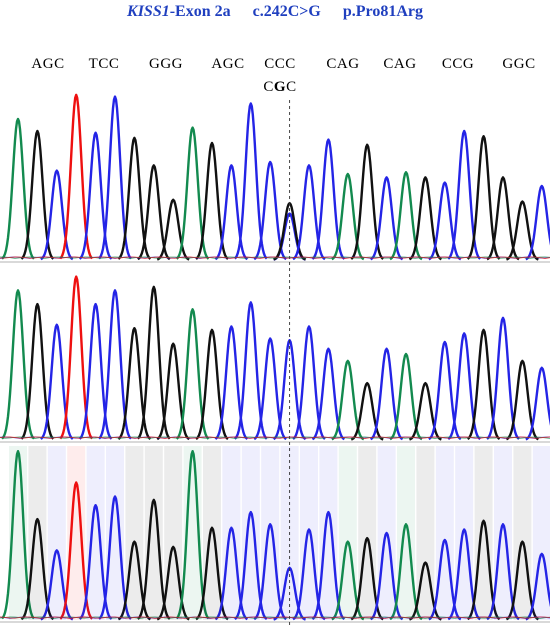 This screenshot has width=550, height=629. I want to click on codon-label: TCC, so click(104, 64).